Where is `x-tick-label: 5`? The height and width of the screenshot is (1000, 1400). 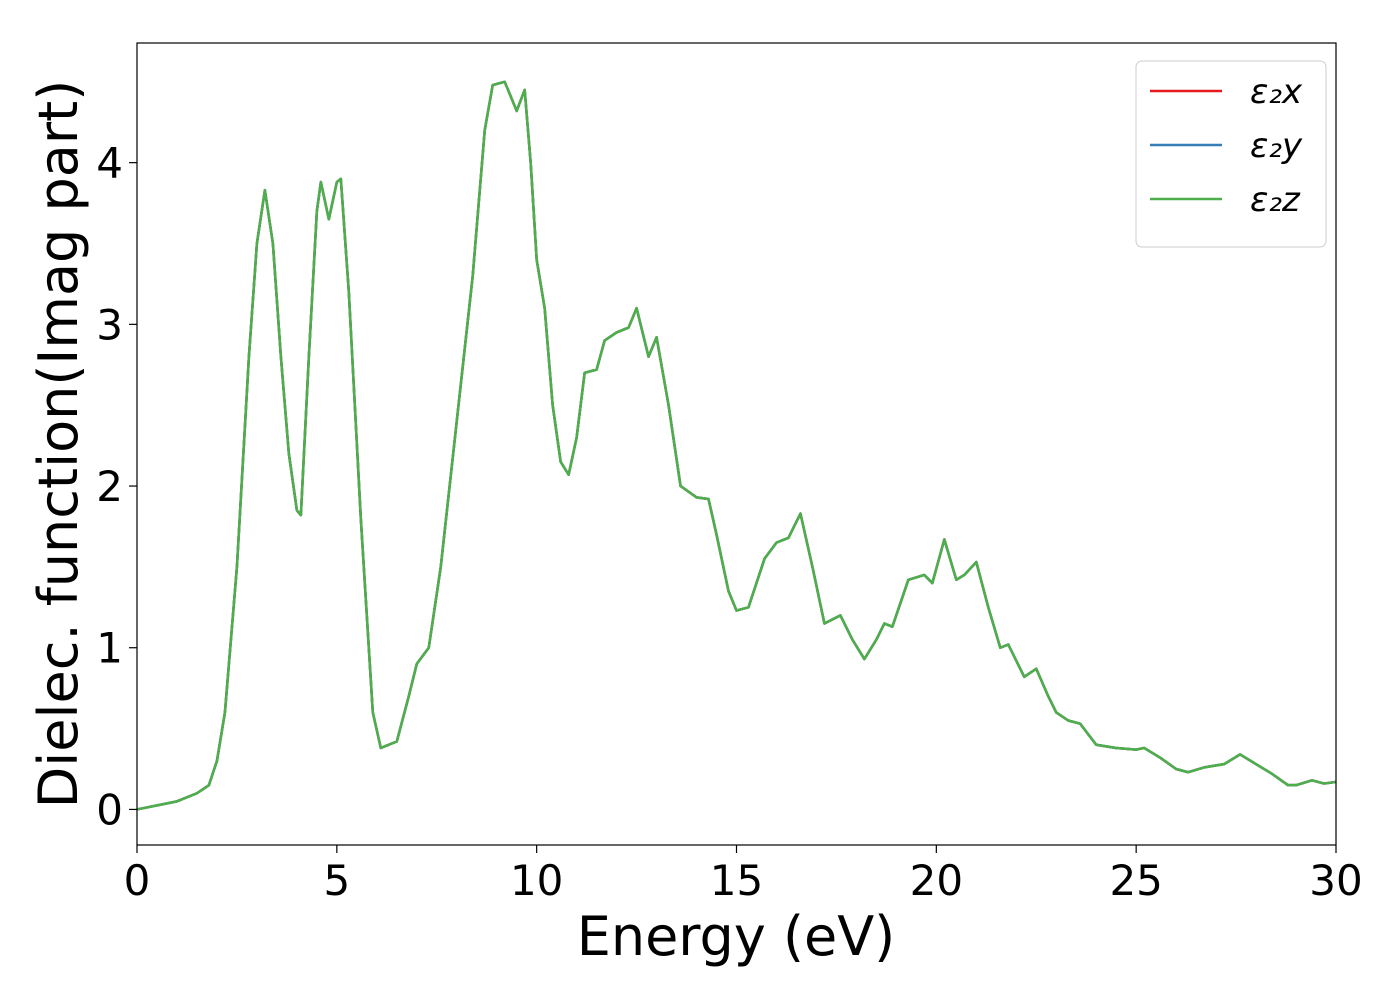
x-tick-label: 5 is located at coordinates (336, 880).